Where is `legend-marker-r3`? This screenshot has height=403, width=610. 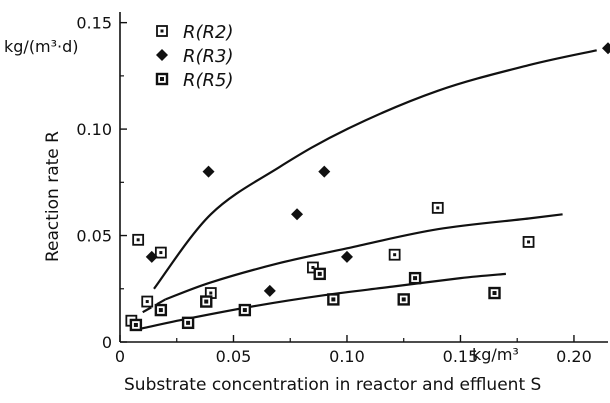
legend-marker-r3 is located at coordinates (162, 55).